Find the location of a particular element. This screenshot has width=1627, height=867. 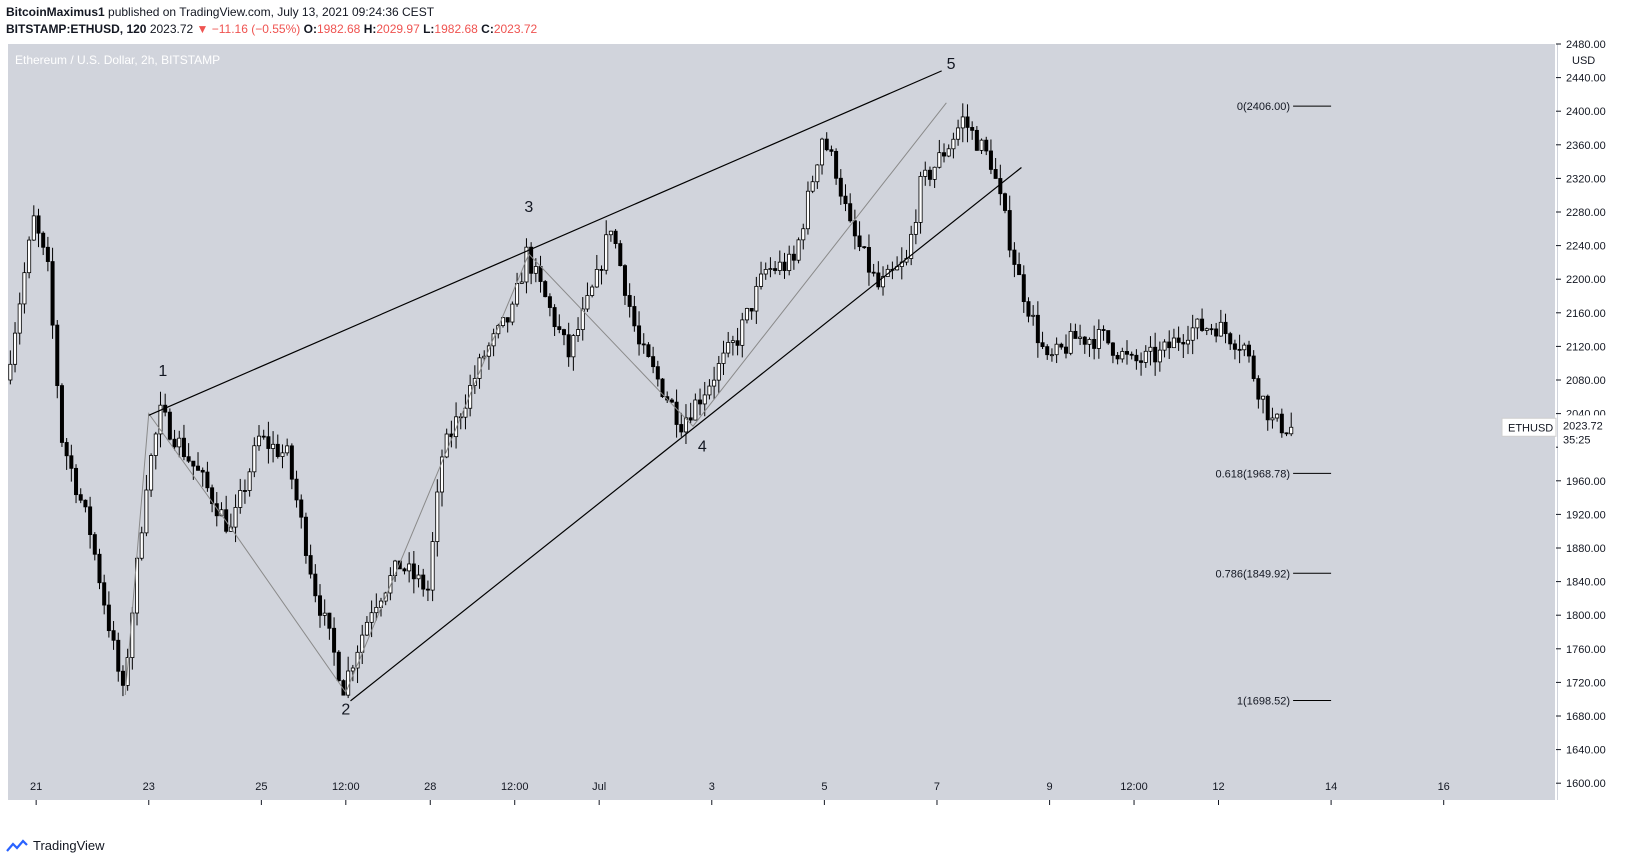

price-badge is located at coordinates (1589, 433).